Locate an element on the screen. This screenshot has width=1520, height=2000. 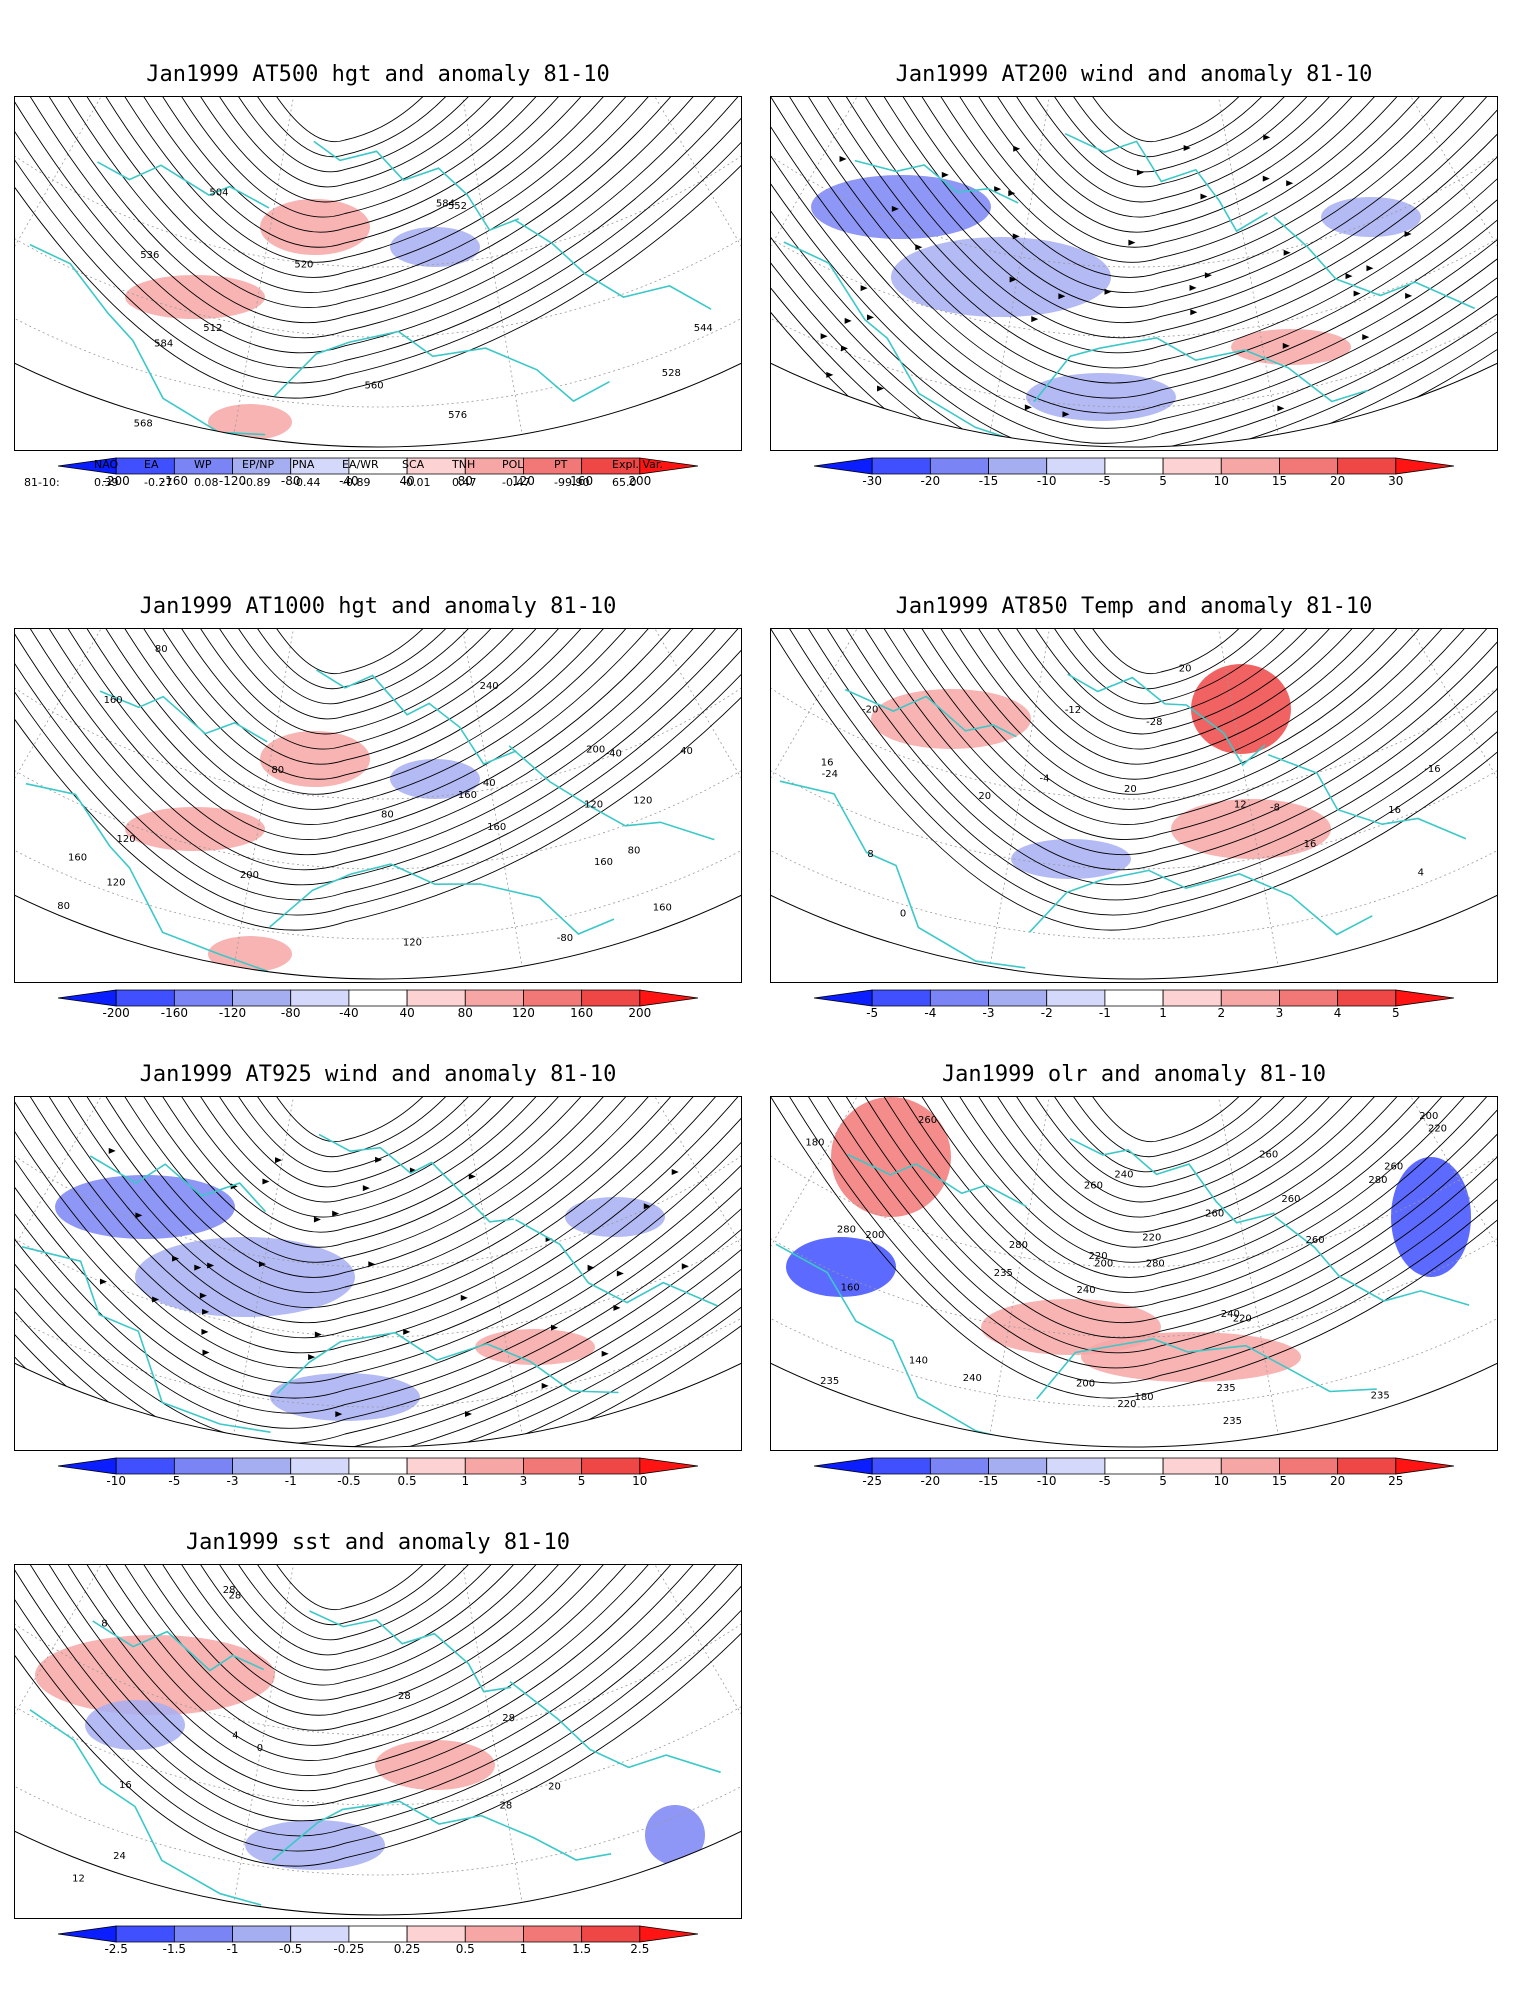
colorbar: -25 -20 -15 -10 -5 5 10 15 20 25 is located at coordinates (1134, 1479).